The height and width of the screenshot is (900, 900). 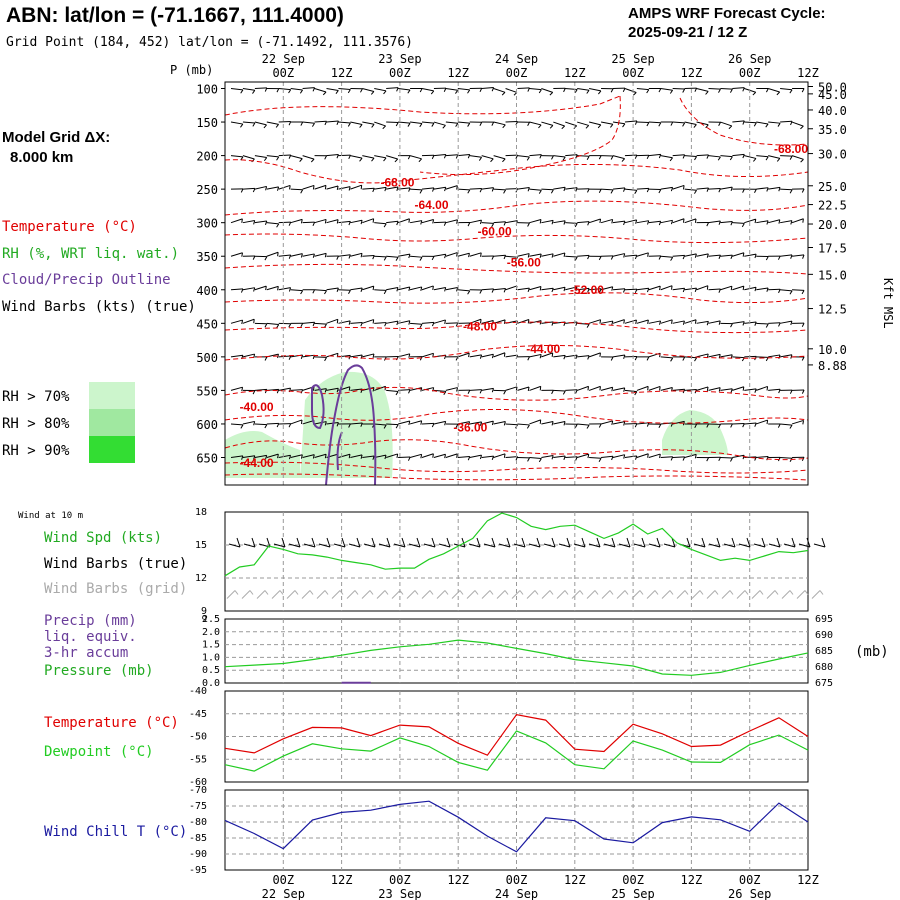 What do you see at coordinates (399, 59) in the screenshot?
I see `time-day-label: 23 Sep` at bounding box center [399, 59].